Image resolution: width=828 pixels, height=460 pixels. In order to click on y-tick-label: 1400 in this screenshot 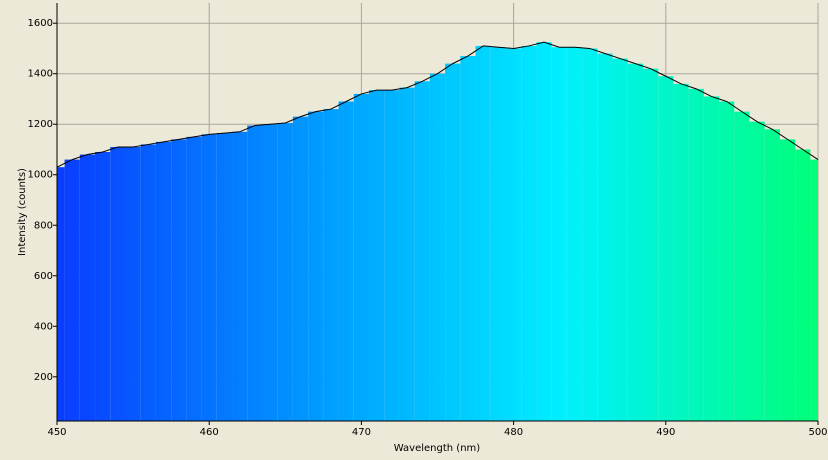, I will do `click(40, 74)`.